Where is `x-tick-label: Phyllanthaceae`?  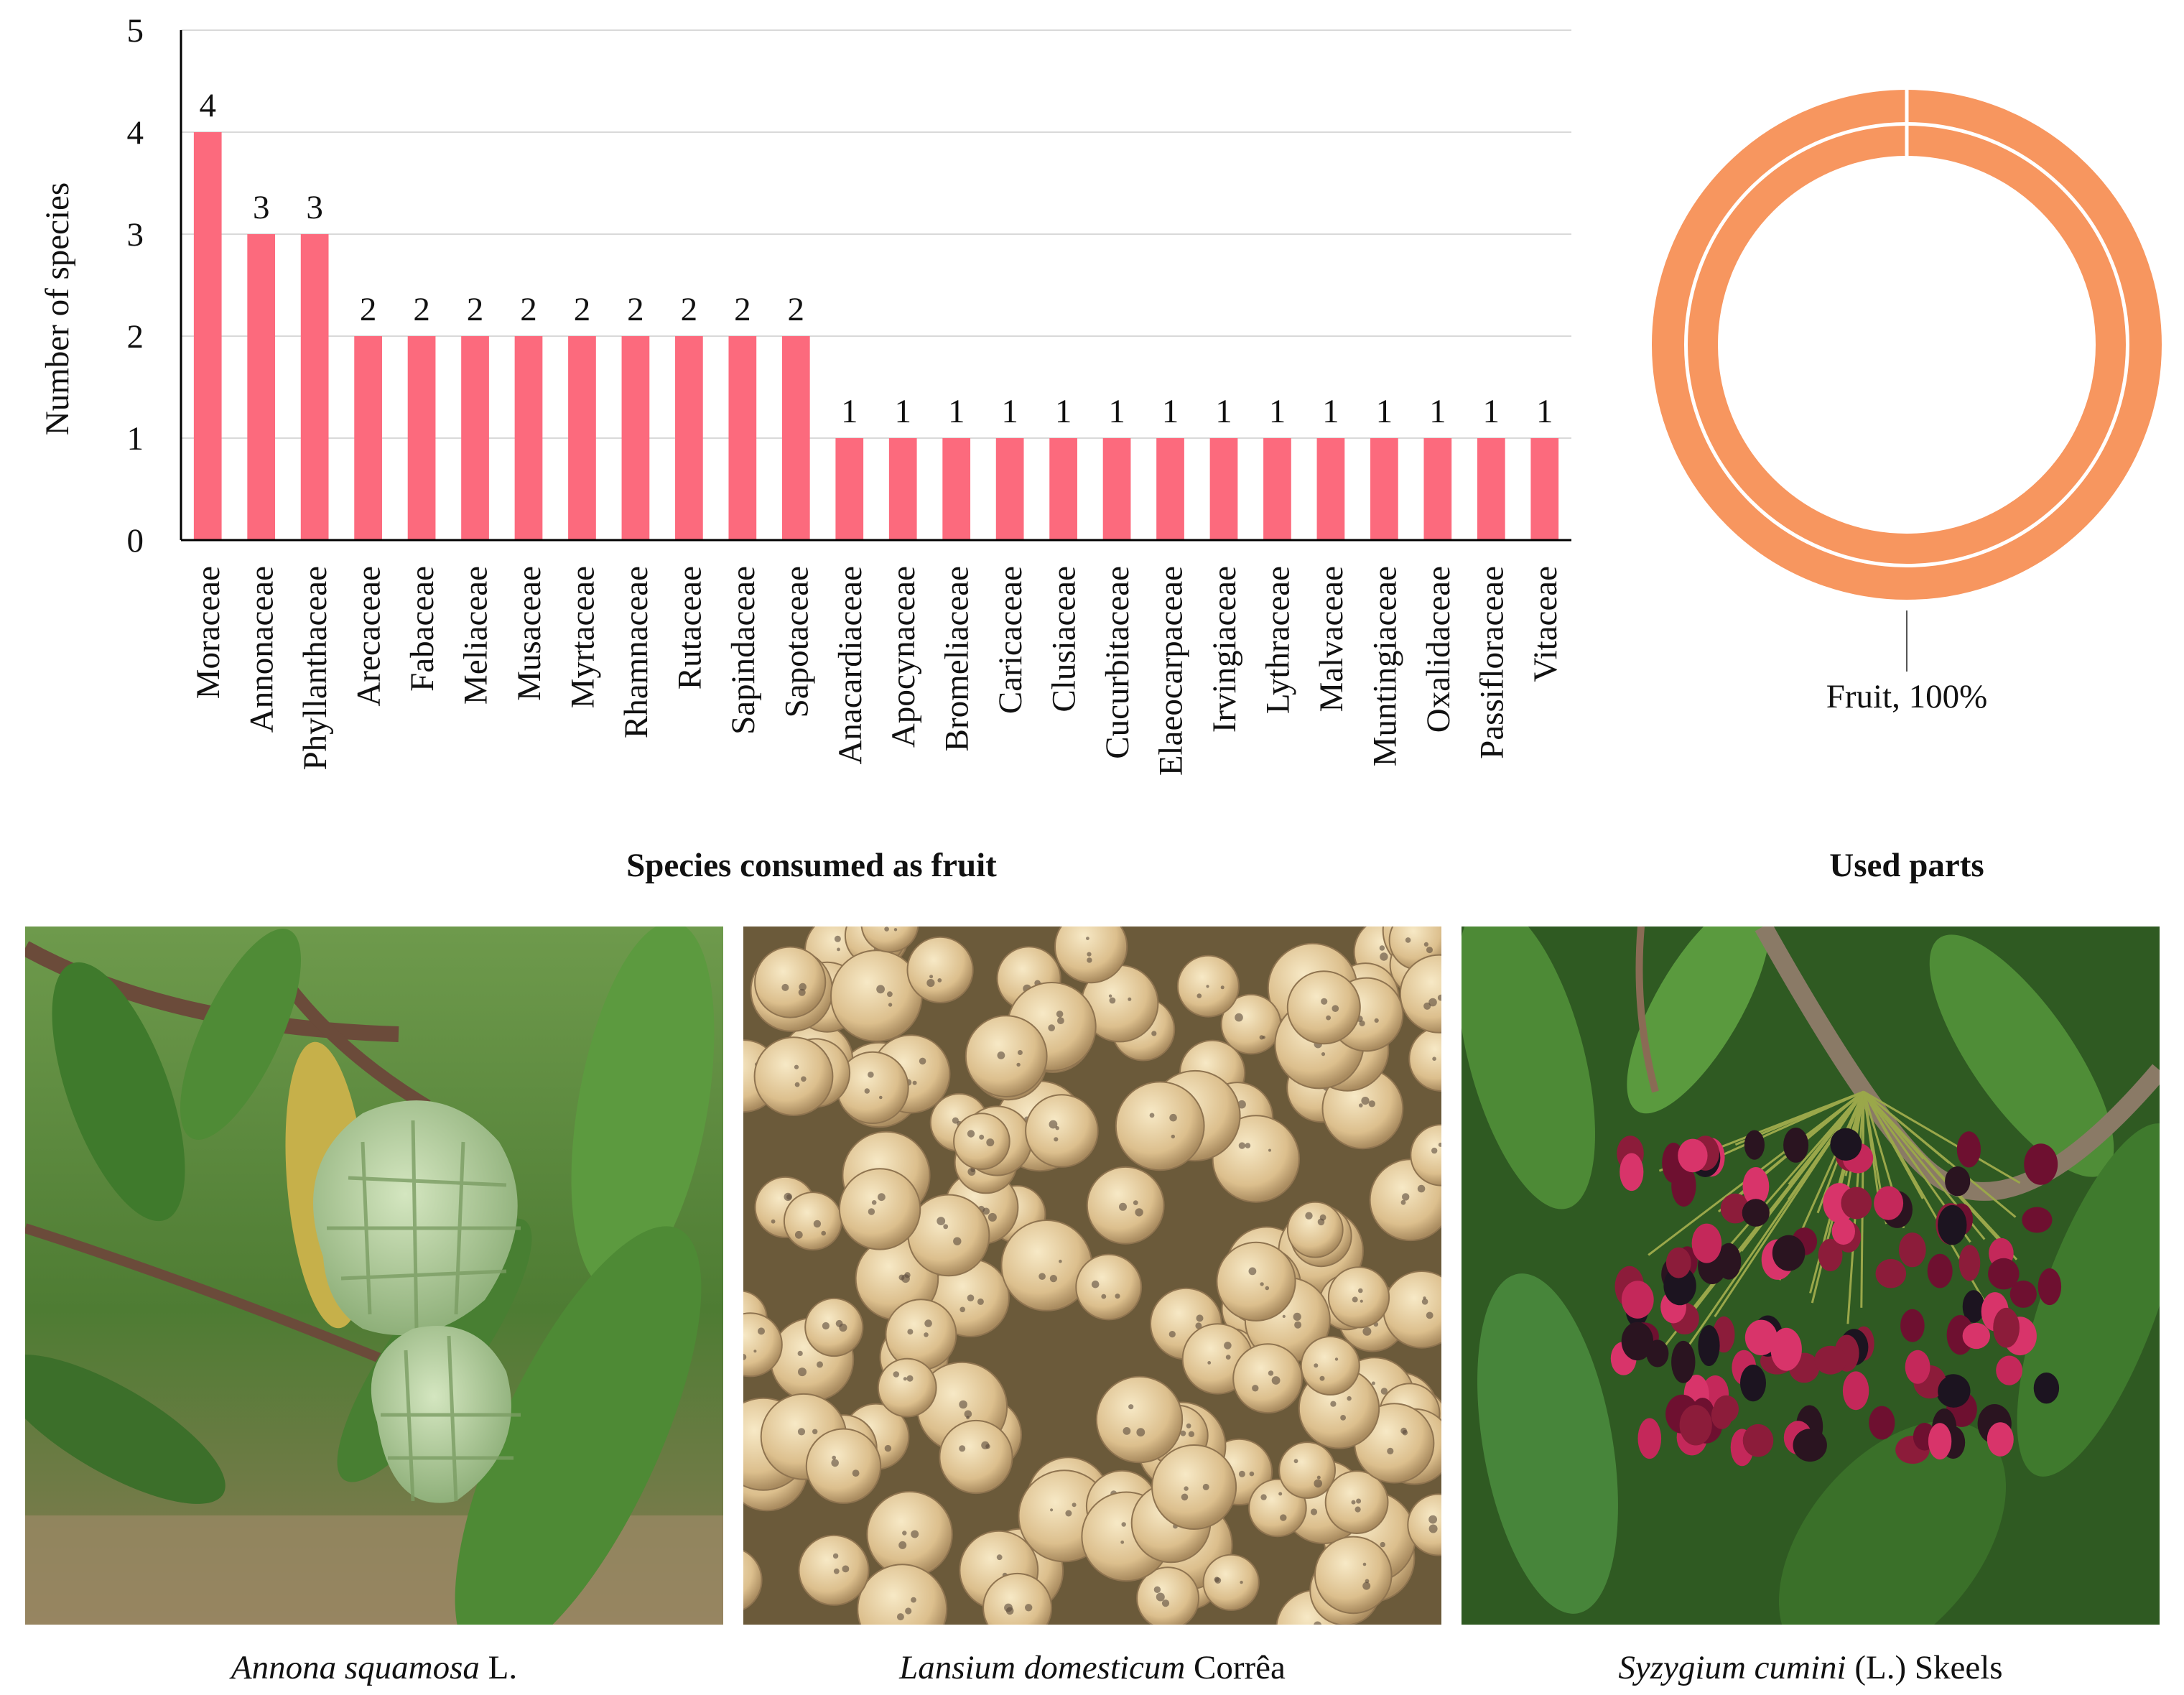 x-tick-label: Phyllanthaceae is located at coordinates (315, 668).